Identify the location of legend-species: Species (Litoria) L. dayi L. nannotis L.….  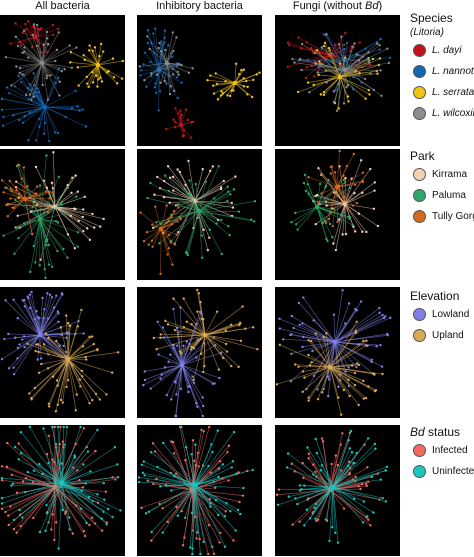
(442, 67).